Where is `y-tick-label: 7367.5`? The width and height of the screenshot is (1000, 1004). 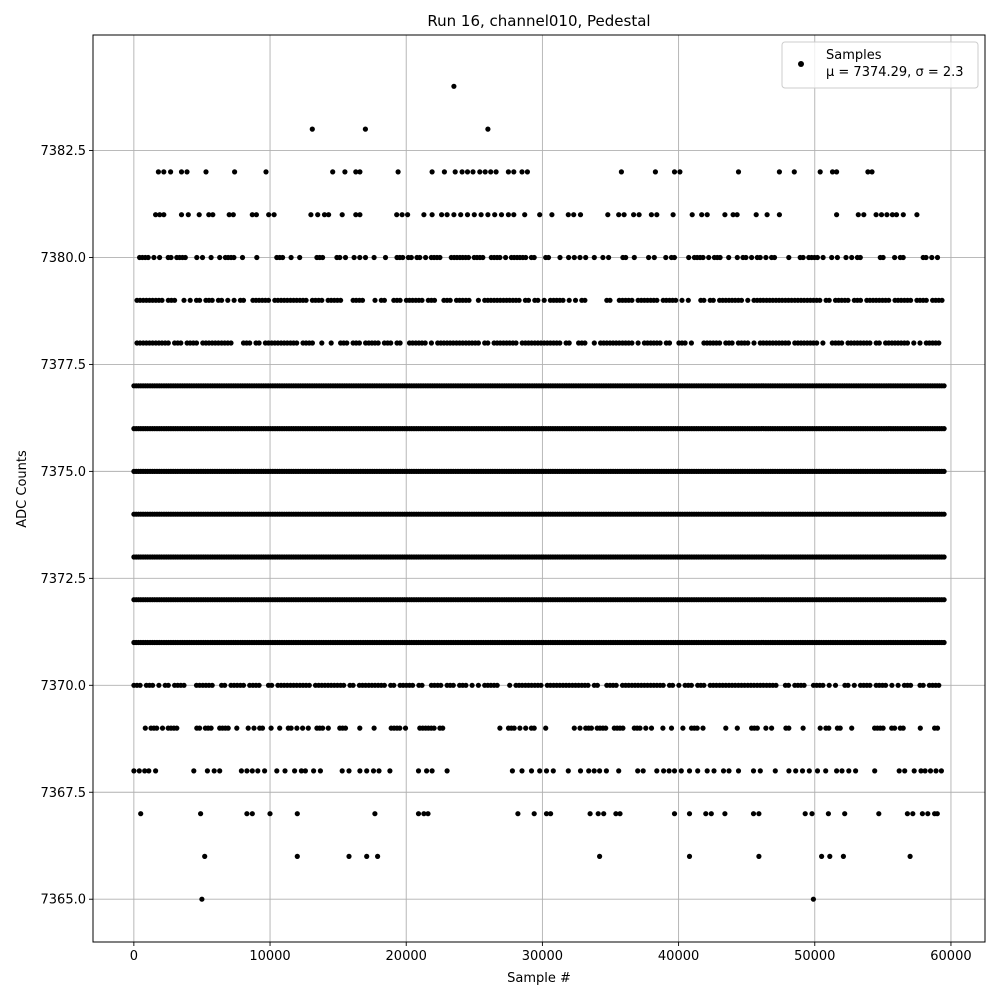 y-tick-label: 7367.5 is located at coordinates (64, 793).